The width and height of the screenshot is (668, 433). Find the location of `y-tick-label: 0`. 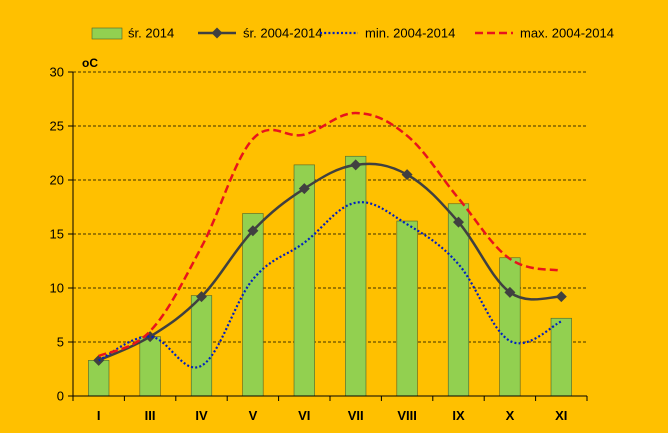

y-tick-label: 0 is located at coordinates (60, 396).